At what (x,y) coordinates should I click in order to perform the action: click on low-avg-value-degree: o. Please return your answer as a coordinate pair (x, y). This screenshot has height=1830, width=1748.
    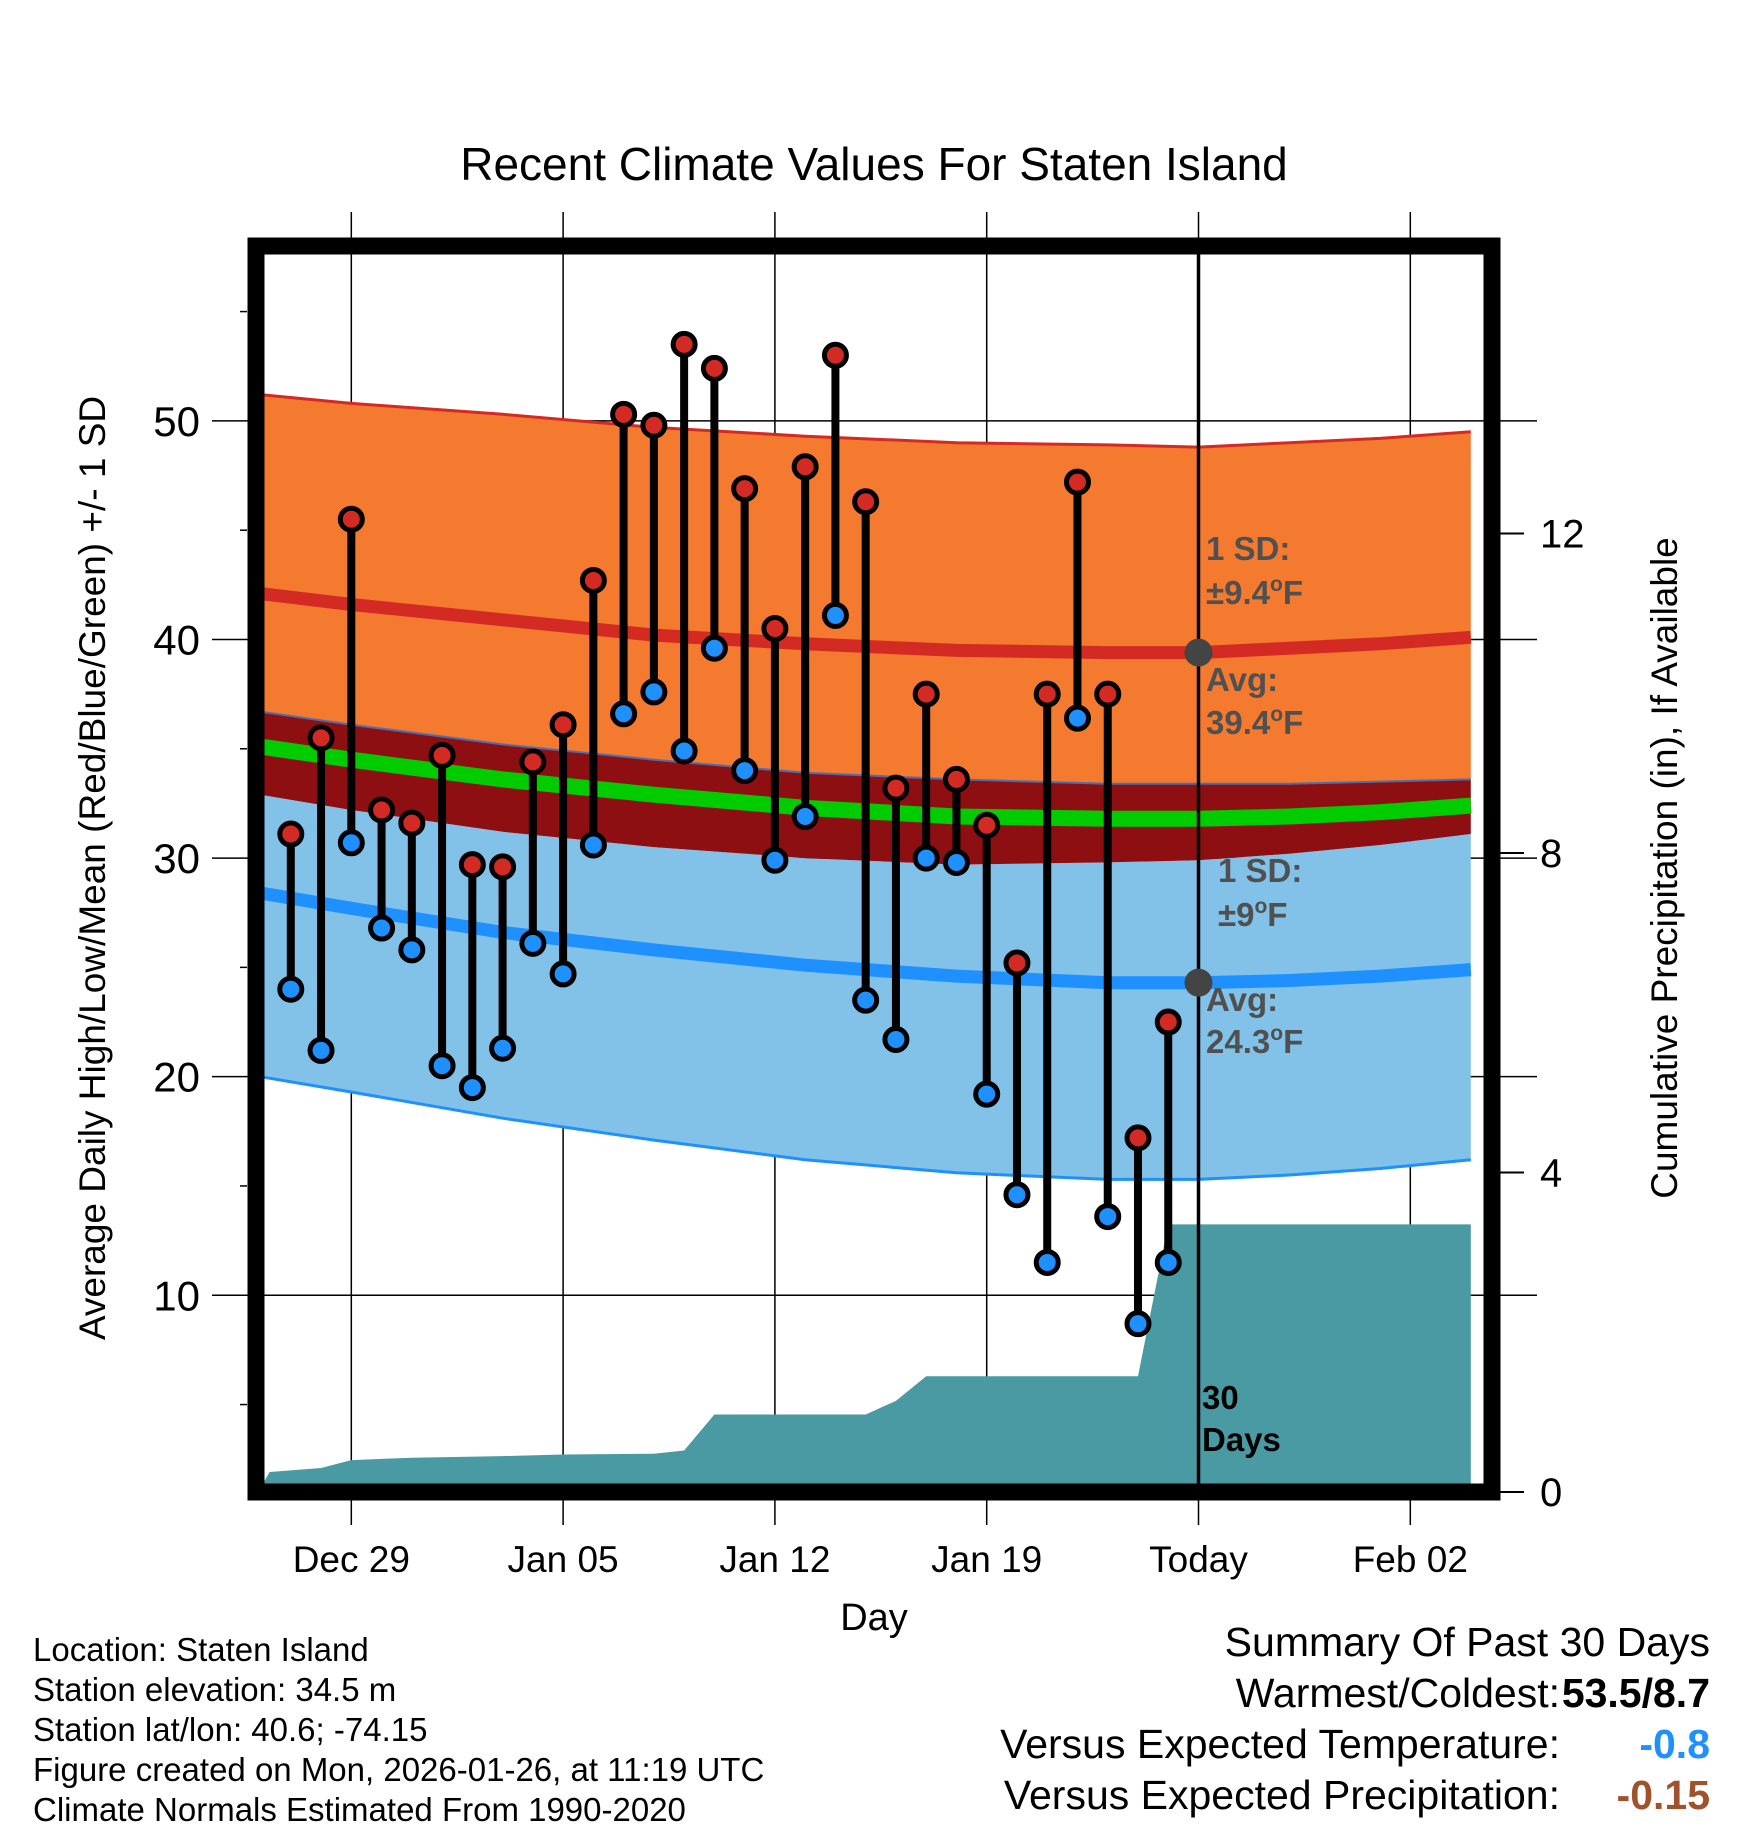
    Looking at the image, I should click on (1276, 1033).